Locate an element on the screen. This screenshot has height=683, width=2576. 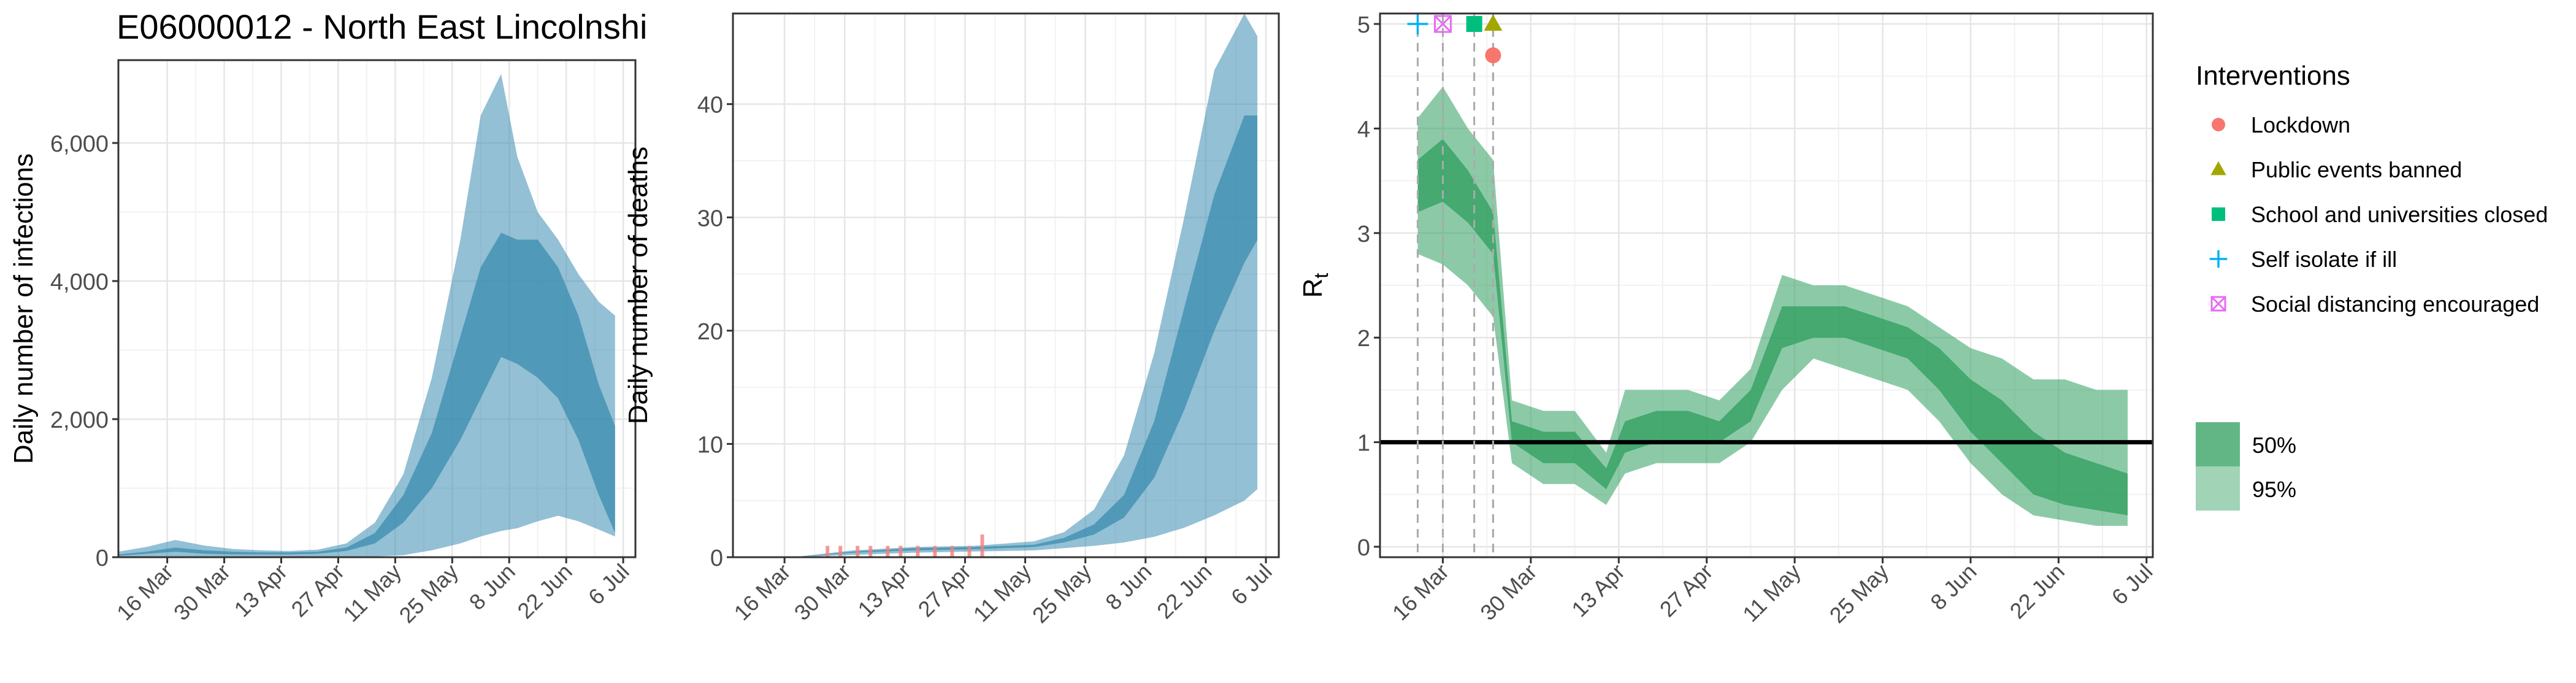
intervention-marker-box is located at coordinates (1442, 24).